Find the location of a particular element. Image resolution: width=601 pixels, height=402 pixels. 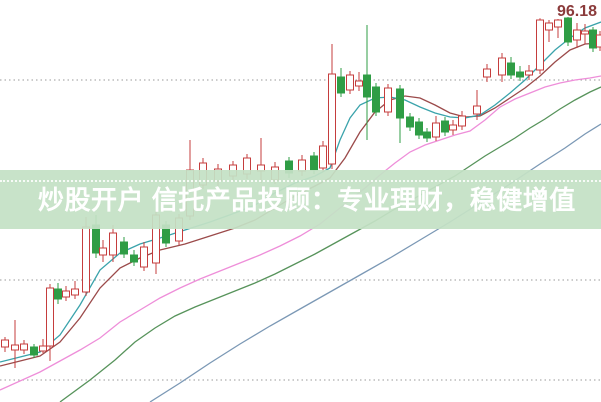

price-label: 96.18 is located at coordinates (577, 11).